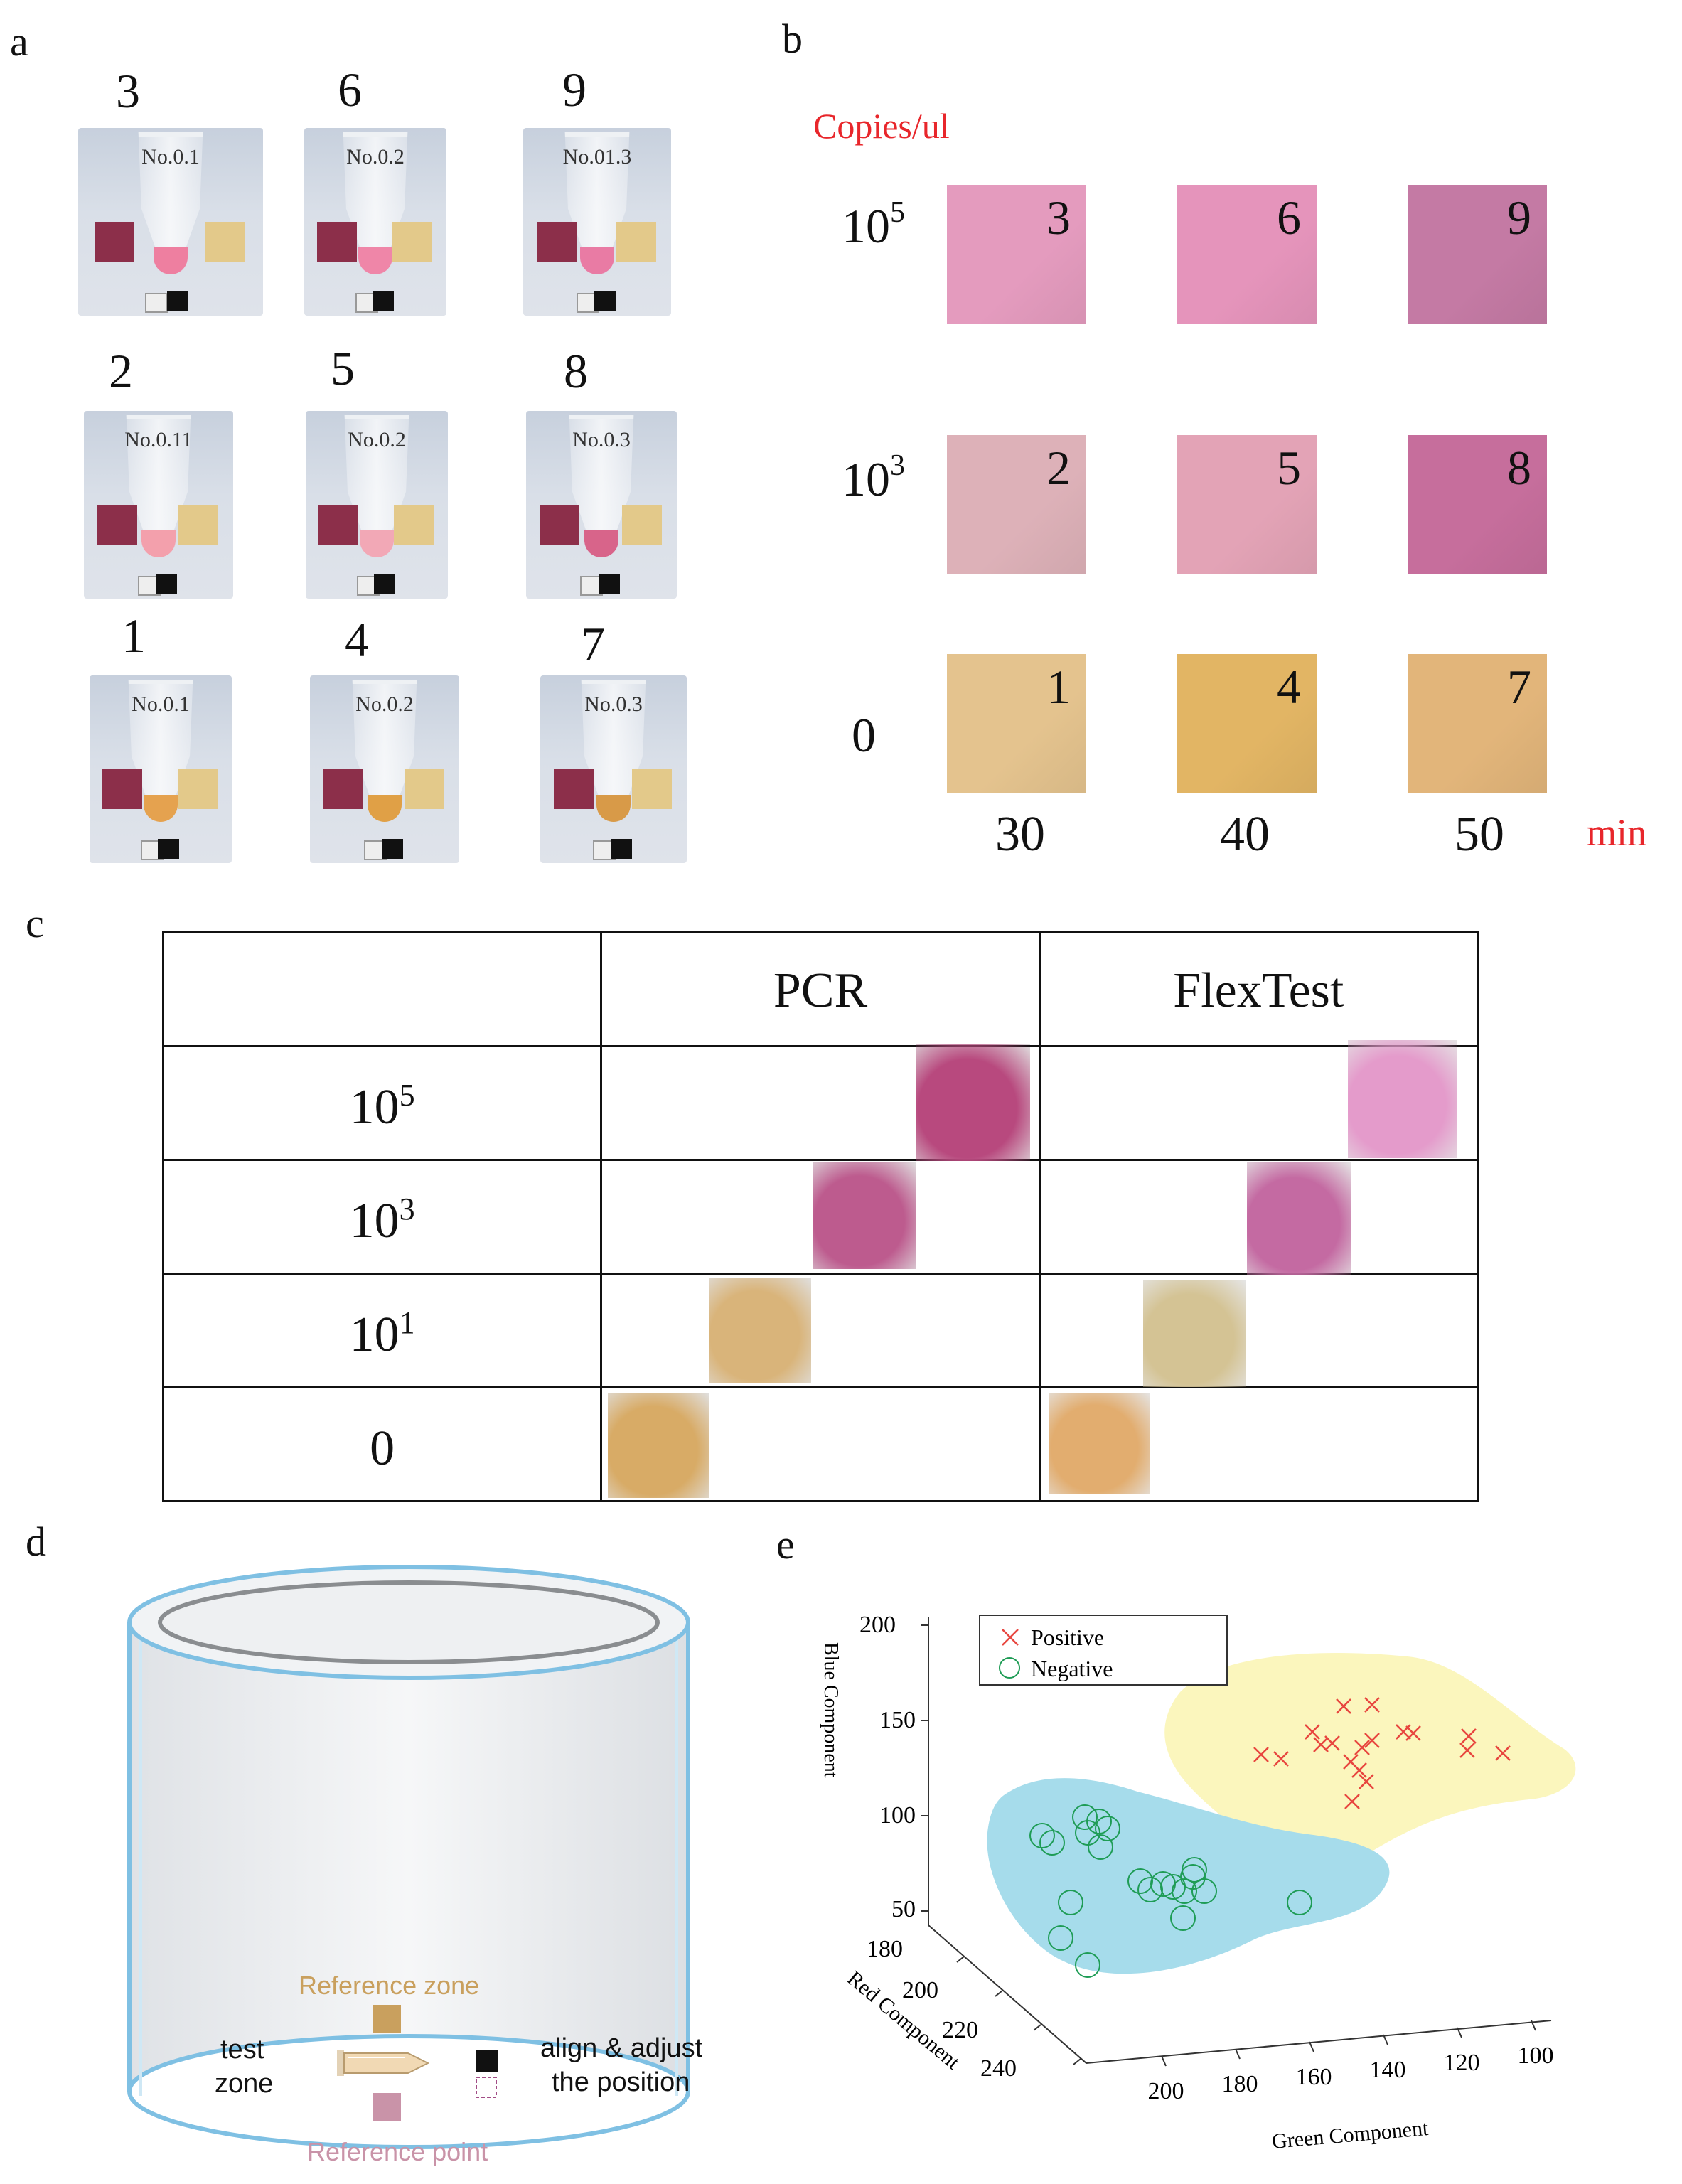  I want to click on test-zone-label-2: zone, so click(244, 2084).